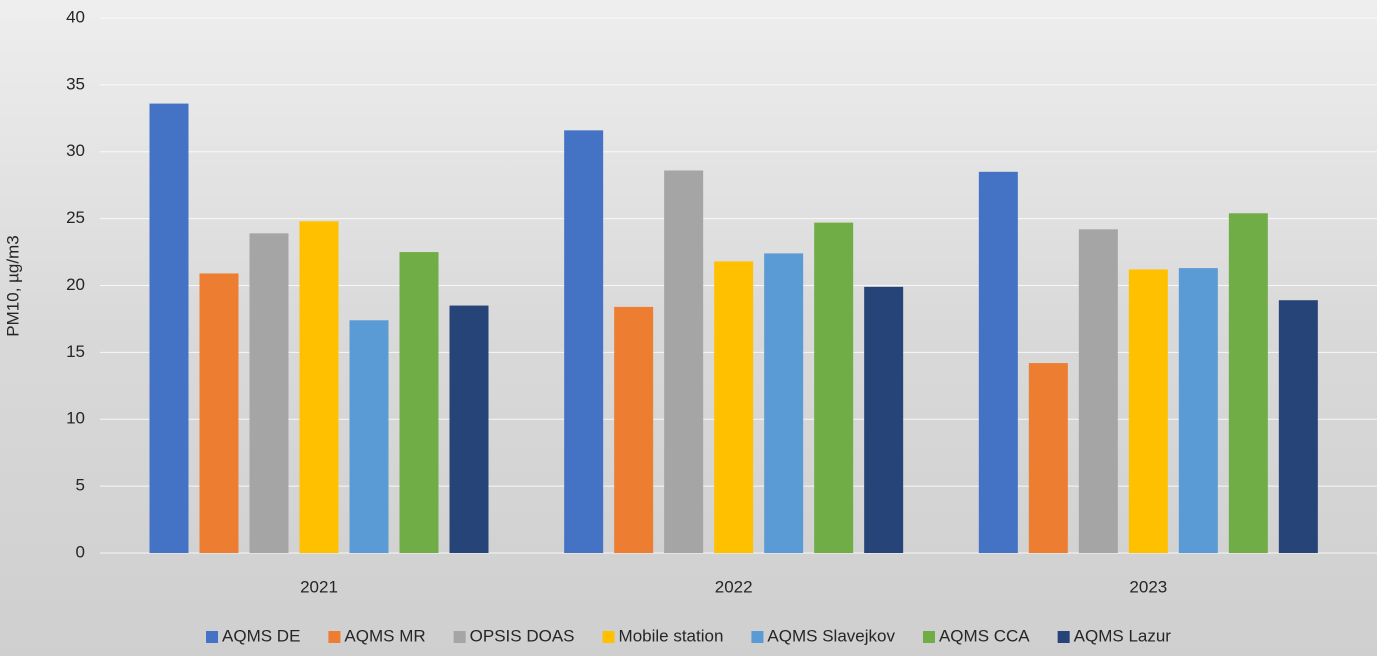 This screenshot has width=1377, height=656. What do you see at coordinates (75, 217) in the screenshot?
I see `y-tick-label: 25` at bounding box center [75, 217].